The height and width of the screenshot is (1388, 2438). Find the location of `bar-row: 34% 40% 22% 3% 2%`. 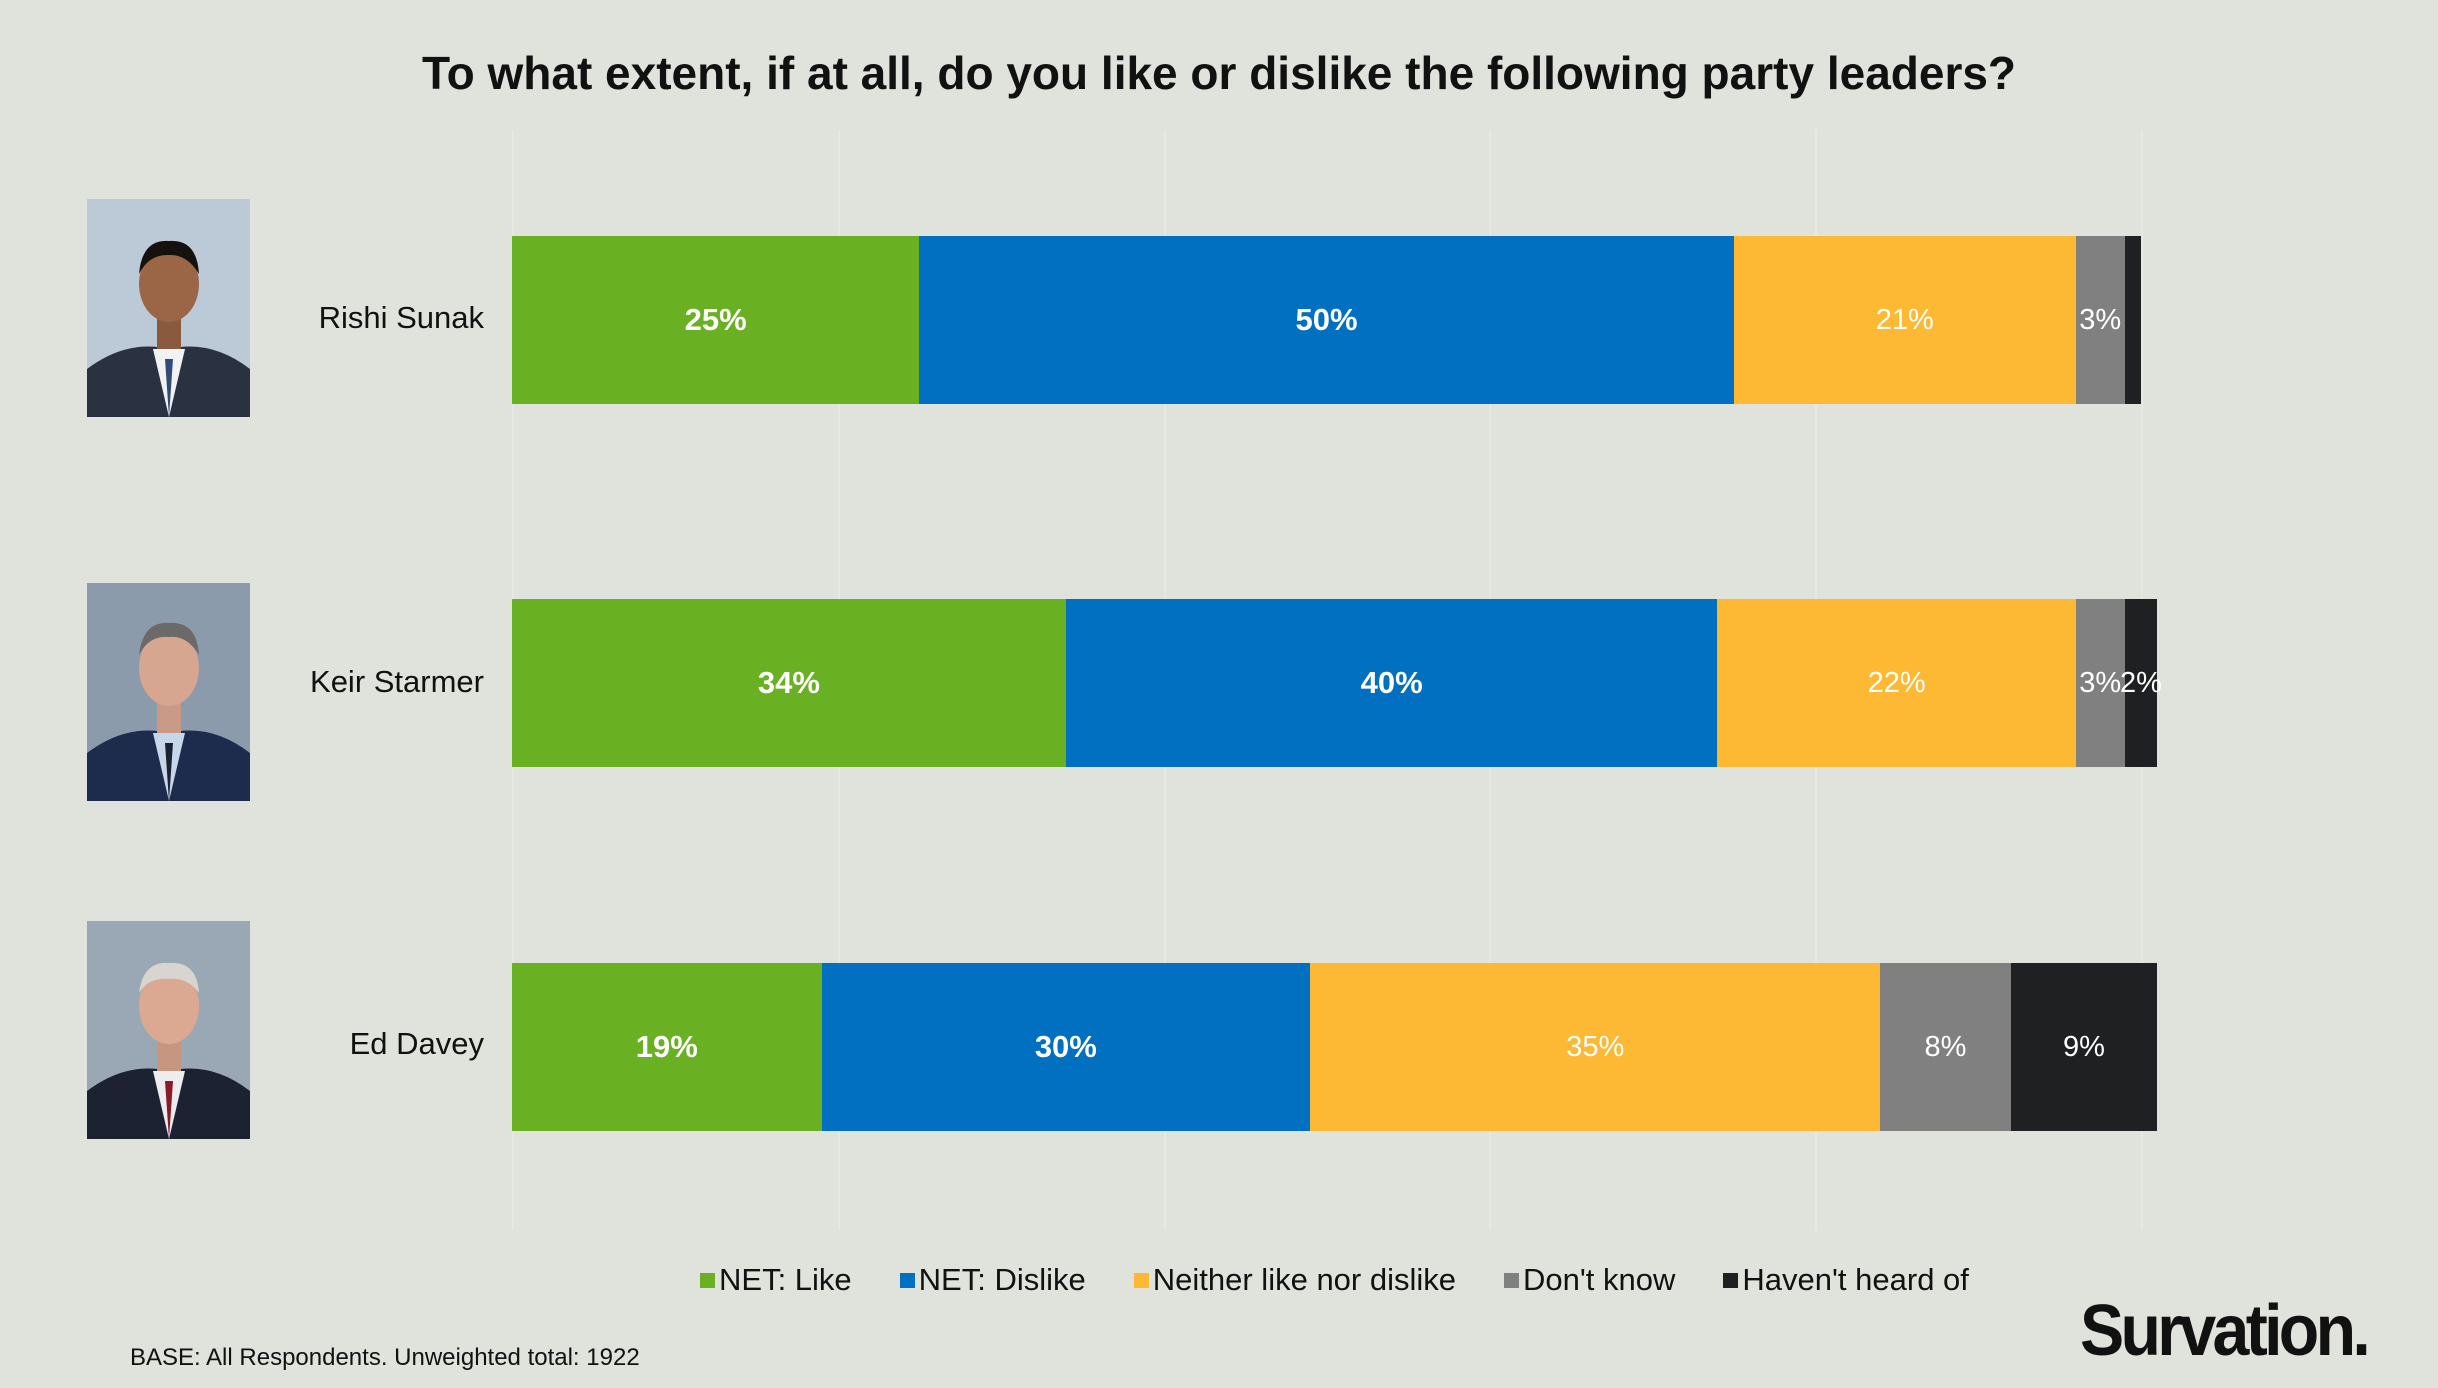

bar-row: 34% 40% 22% 3% 2% is located at coordinates (1337, 683).